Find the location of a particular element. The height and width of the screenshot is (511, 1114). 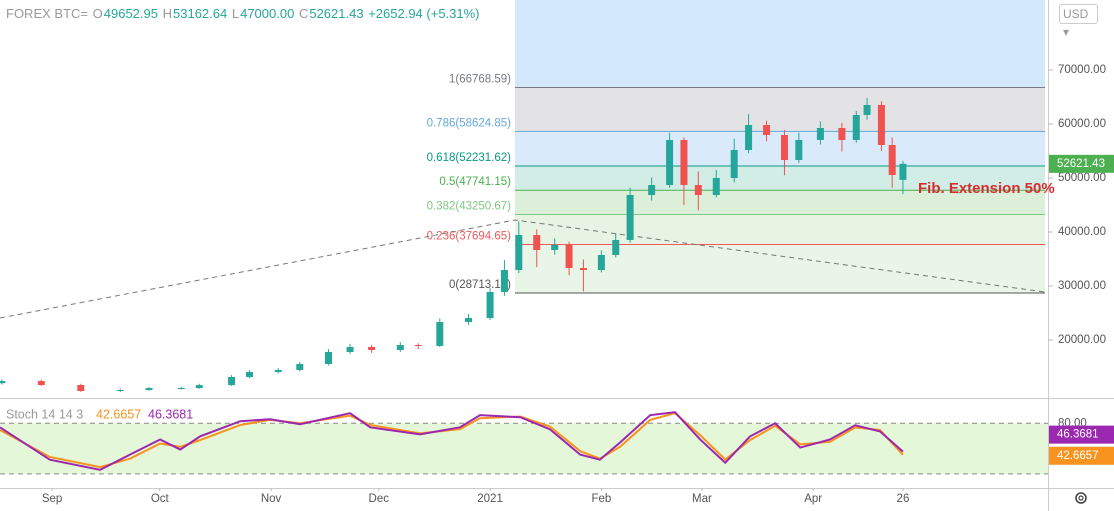

price-tag-label: 52621.43 is located at coordinates (1081, 164).